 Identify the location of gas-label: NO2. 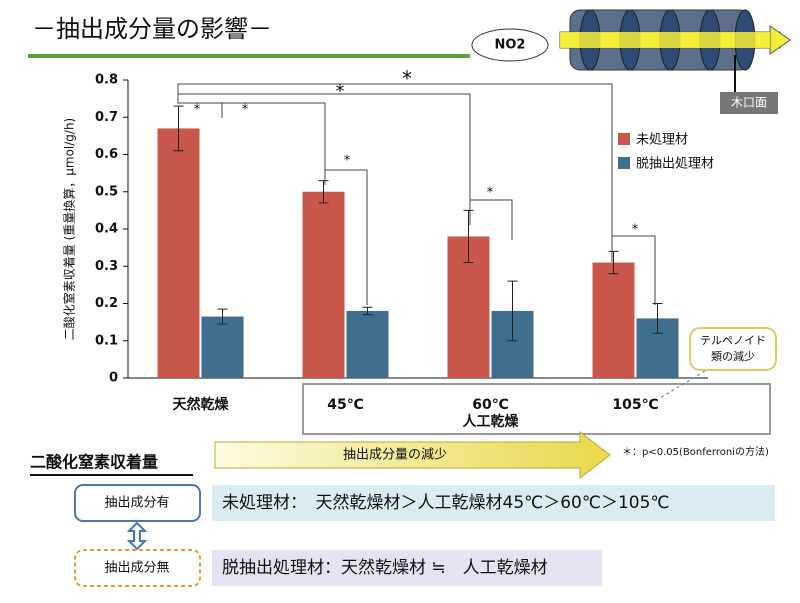
(510, 45).